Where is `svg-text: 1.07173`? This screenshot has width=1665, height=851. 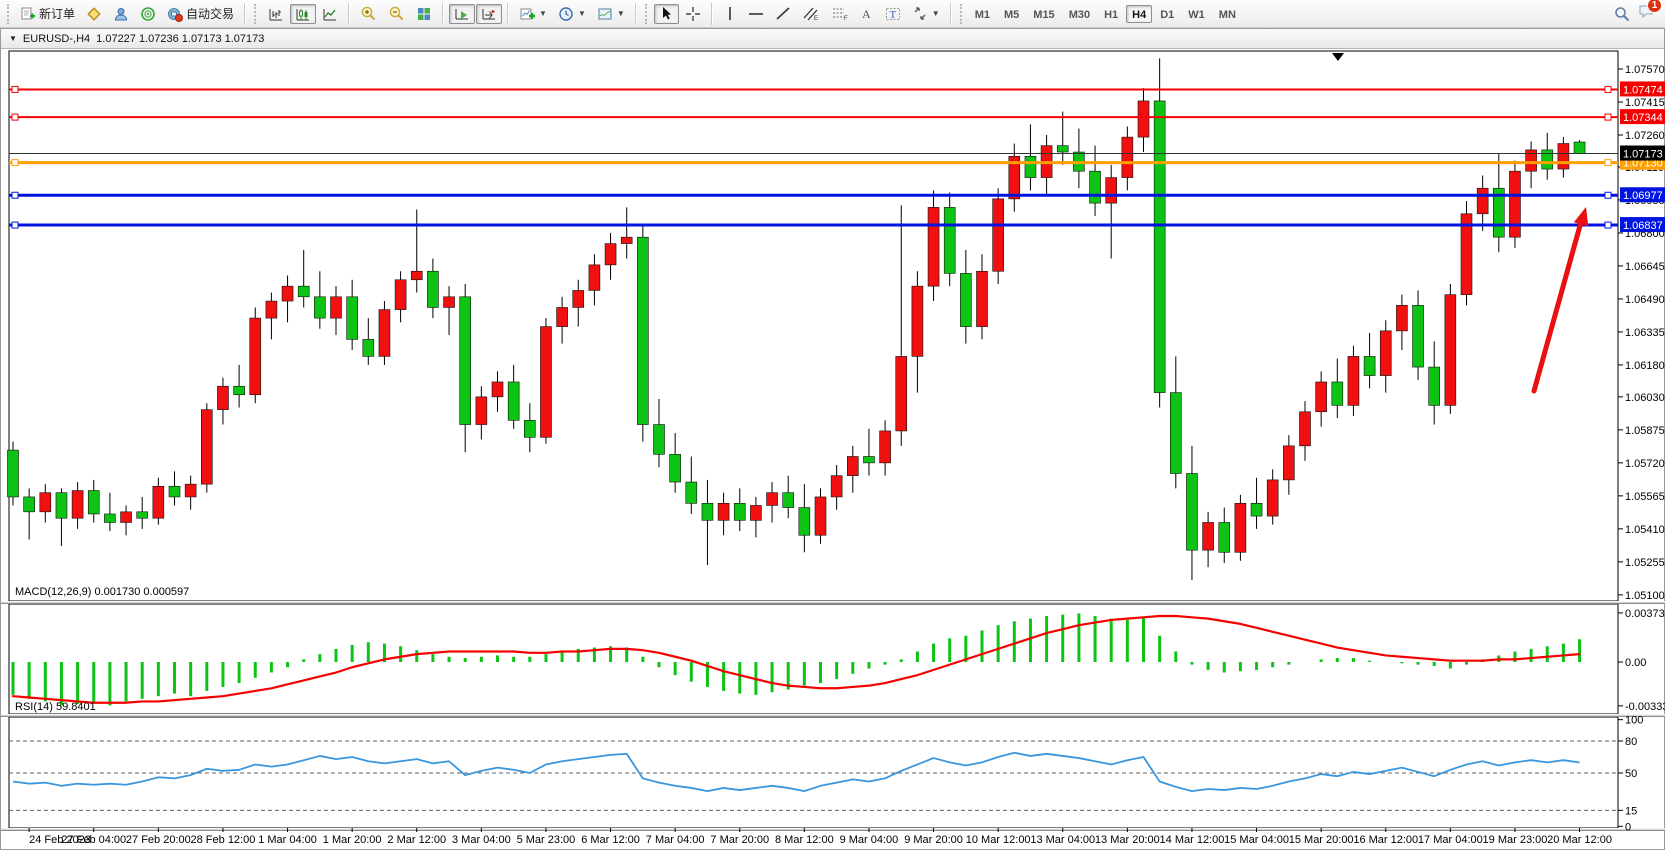 svg-text: 1.07173 is located at coordinates (1643, 155).